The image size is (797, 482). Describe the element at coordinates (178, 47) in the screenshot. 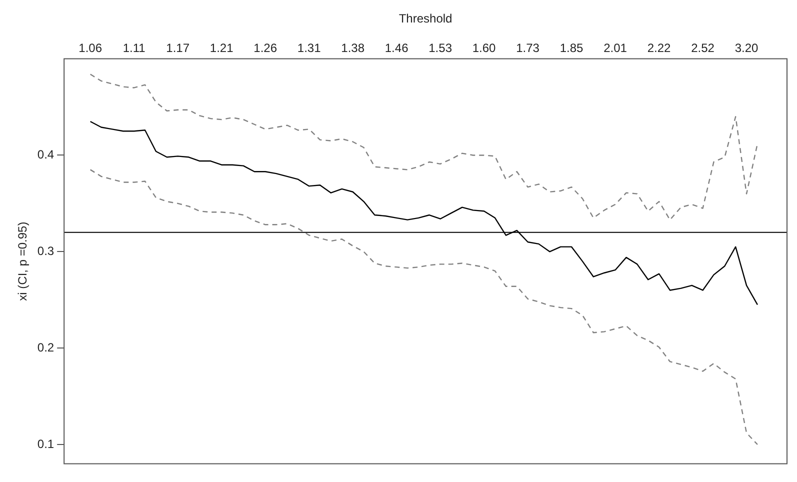

I see `x-tick-label: 1.17` at that location.